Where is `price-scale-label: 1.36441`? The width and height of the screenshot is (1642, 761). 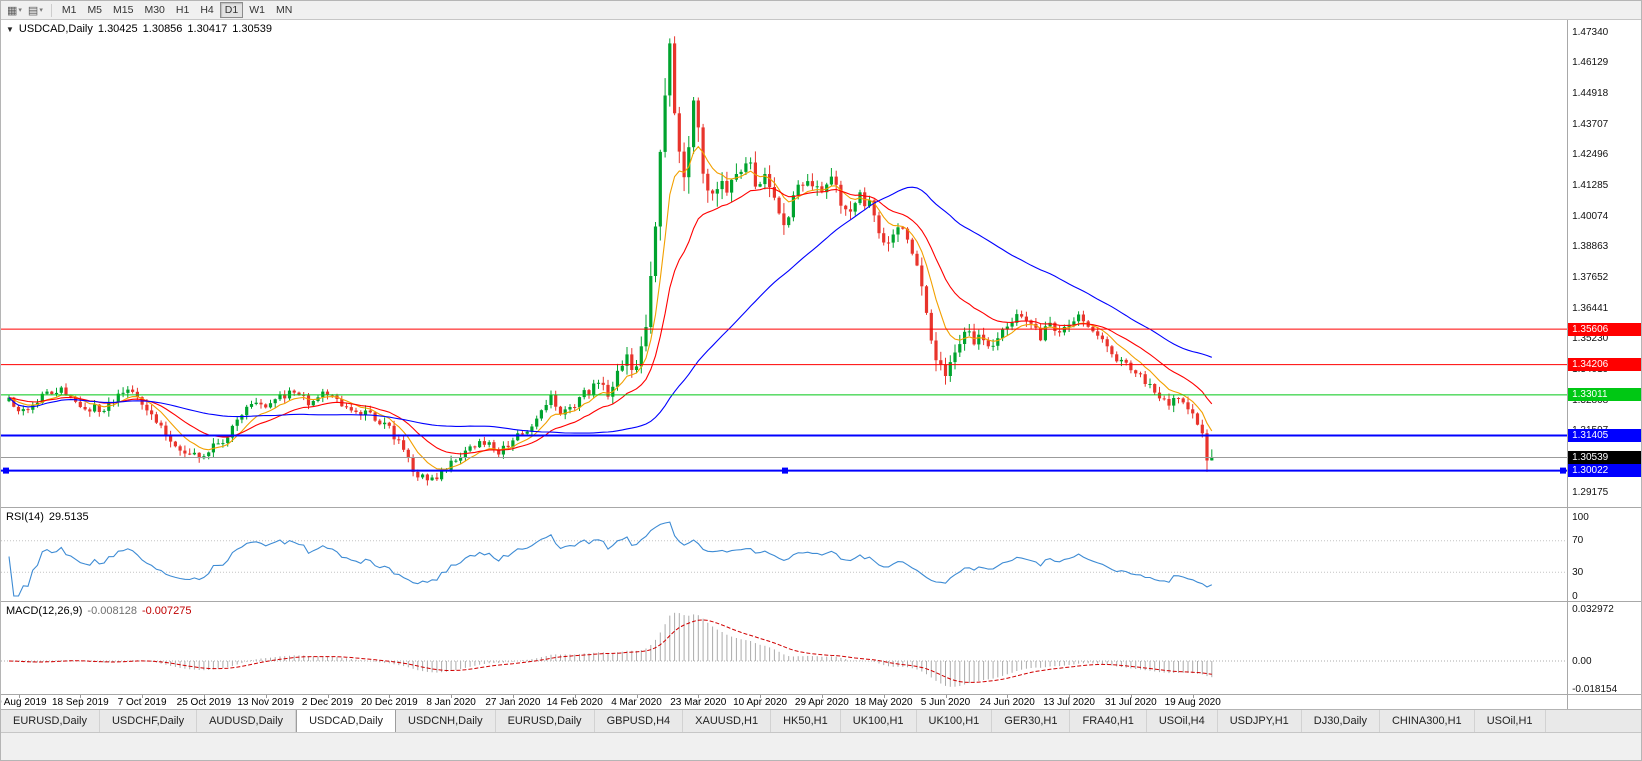
price-scale-label: 1.36441 is located at coordinates (1590, 308).